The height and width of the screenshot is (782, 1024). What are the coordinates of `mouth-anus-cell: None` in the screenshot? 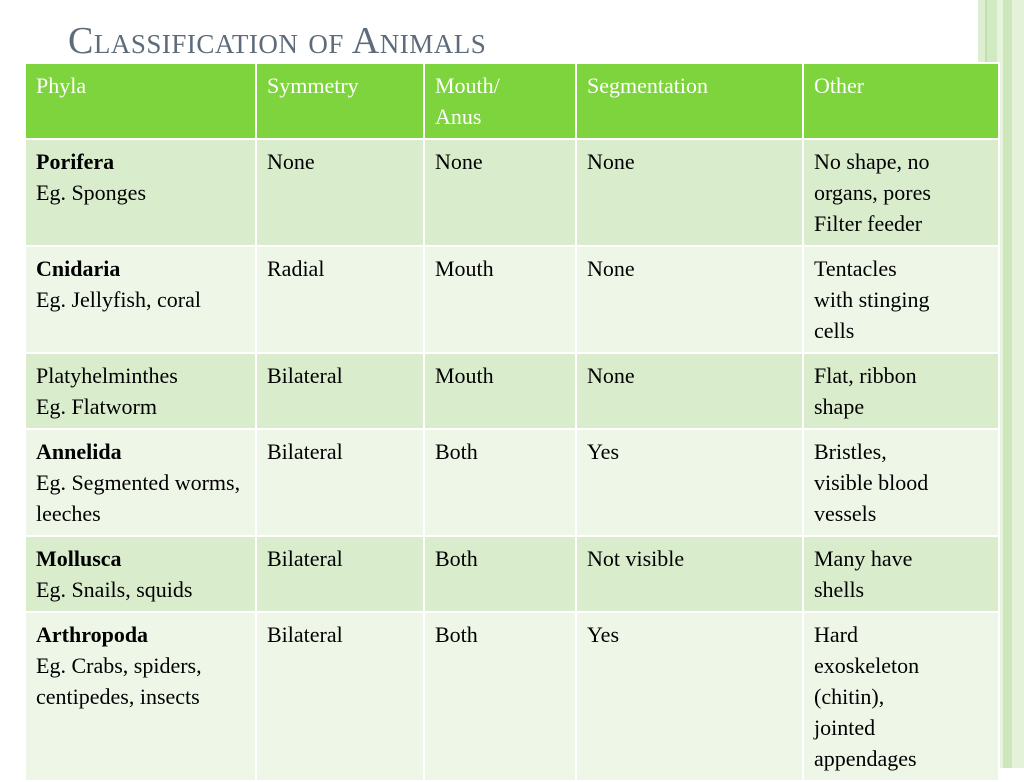 It's located at (500, 192).